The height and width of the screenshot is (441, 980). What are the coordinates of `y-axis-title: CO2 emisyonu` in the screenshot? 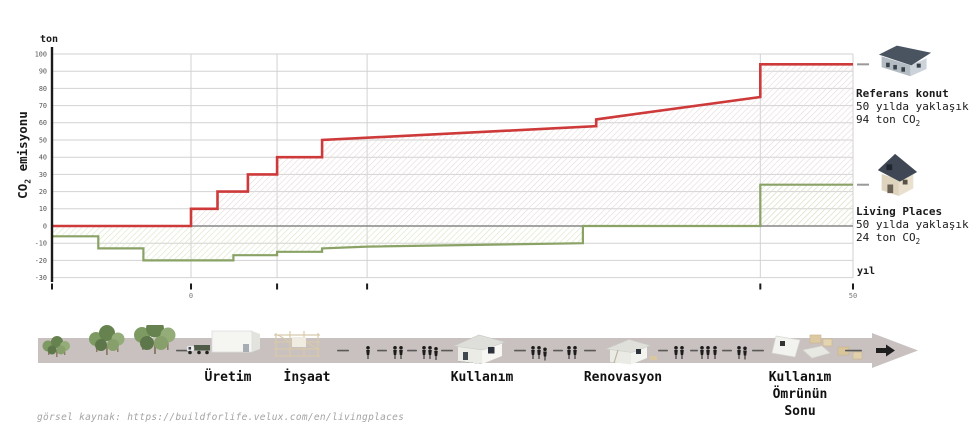 It's located at (24, 155).